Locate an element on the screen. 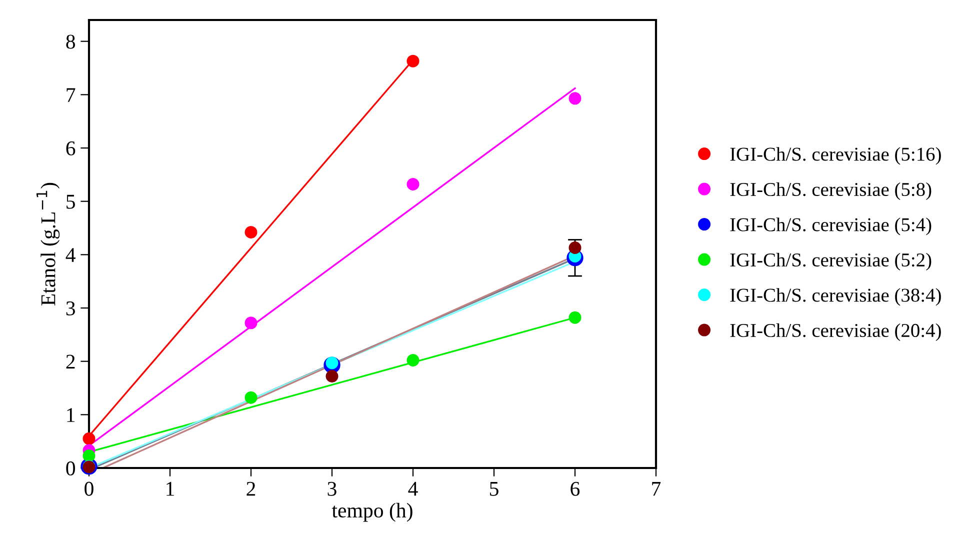 This screenshot has height=544, width=953. legend-label: IGI-Ch/S. cerevisiae (20:4) is located at coordinates (835, 332).